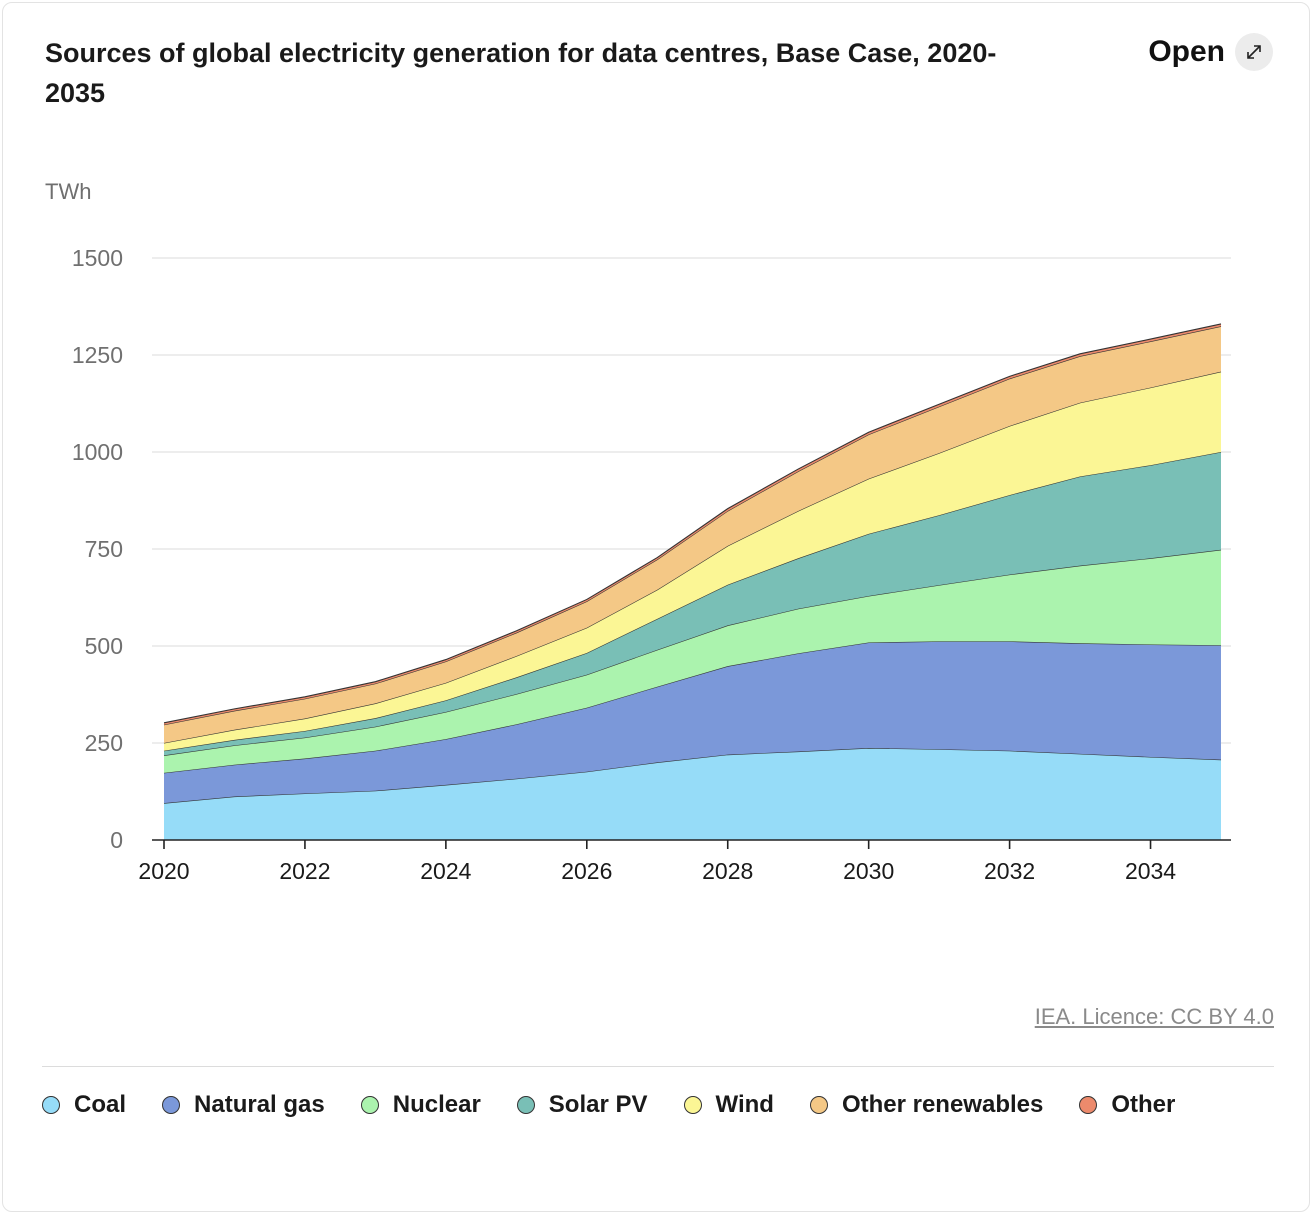 This screenshot has height=1216, width=1314. I want to click on x-tick-label: 2024, so click(445, 871).